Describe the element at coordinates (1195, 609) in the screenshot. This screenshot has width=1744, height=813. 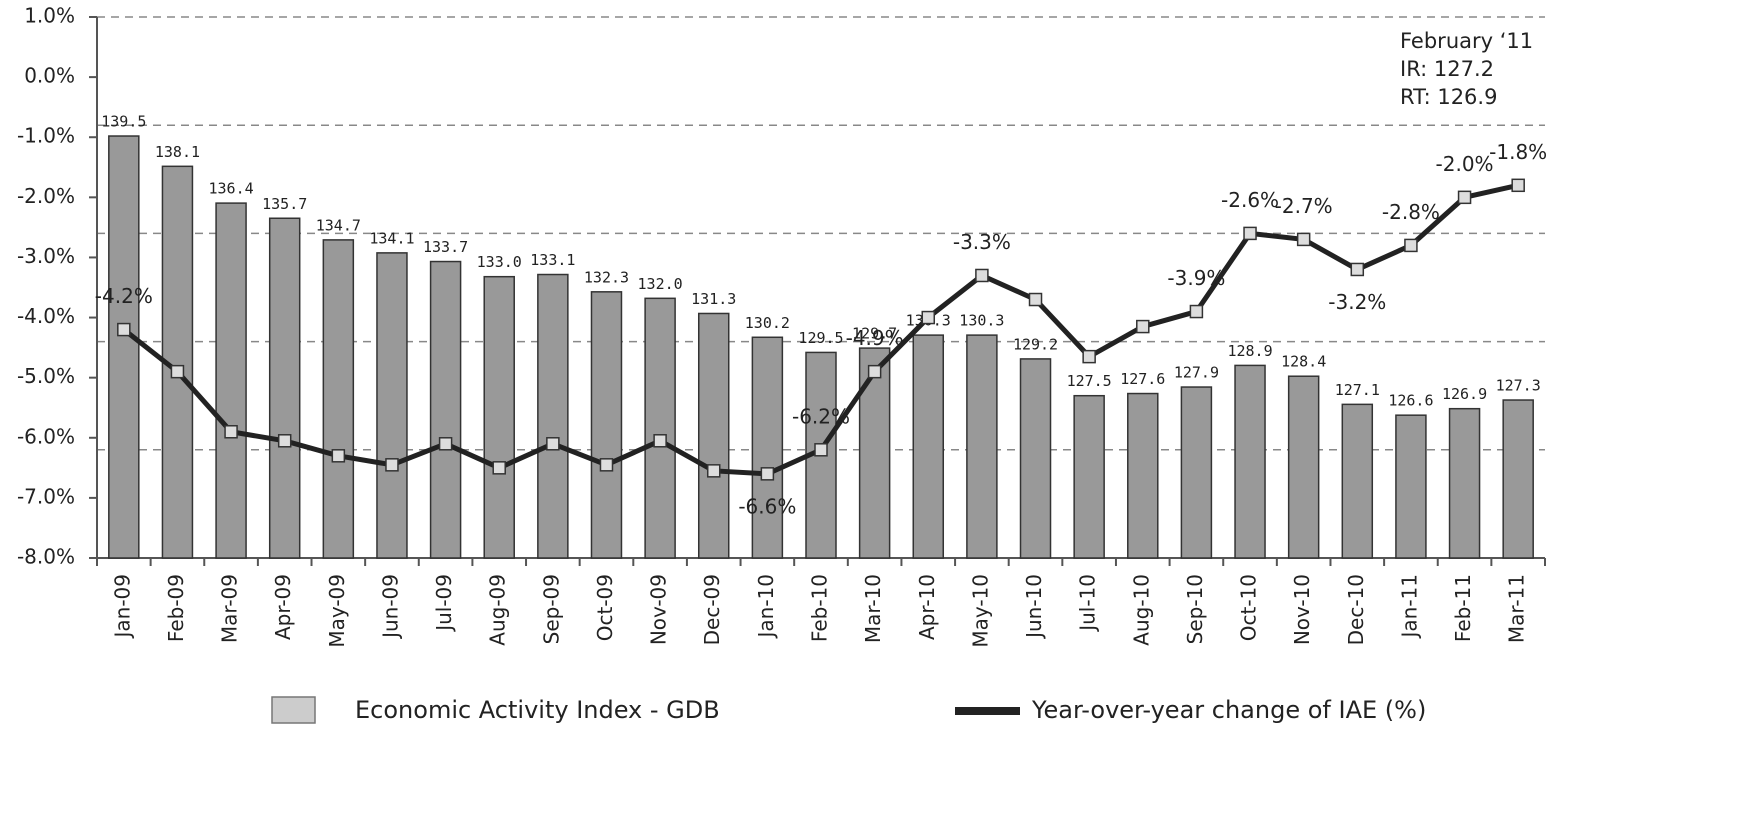
I see `x-tick-label: Sep-10` at that location.